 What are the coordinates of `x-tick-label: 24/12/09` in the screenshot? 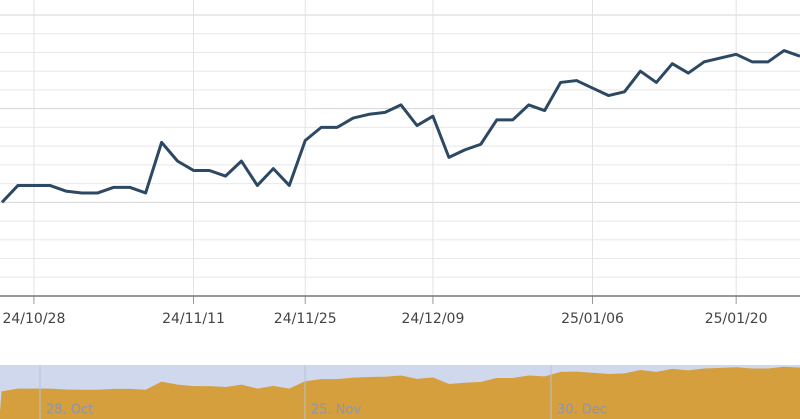 It's located at (432, 319).